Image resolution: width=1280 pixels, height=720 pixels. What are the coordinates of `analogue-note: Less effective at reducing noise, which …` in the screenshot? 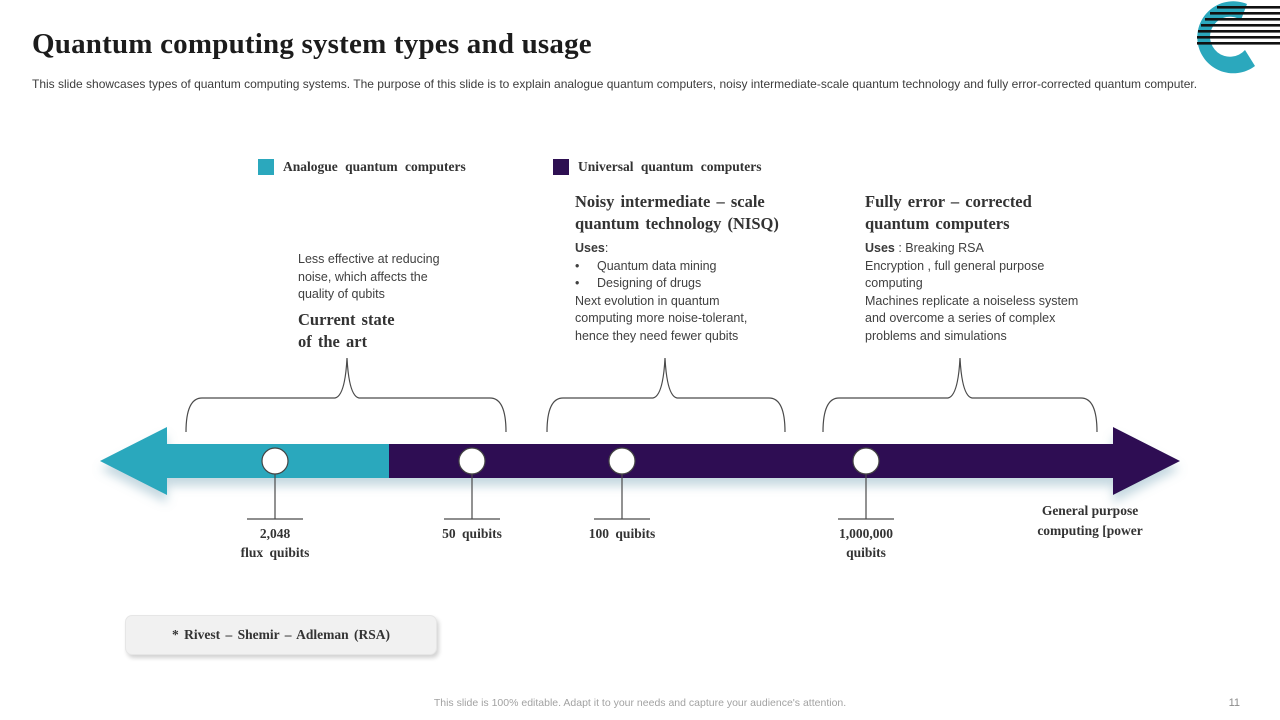 It's located at (369, 276).